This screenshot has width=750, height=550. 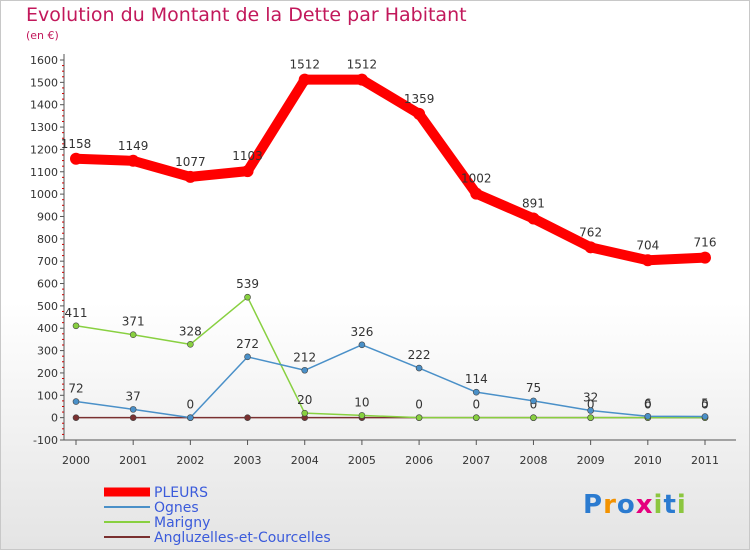 What do you see at coordinates (44, 105) in the screenshot?
I see `y-tick-label: 1400` at bounding box center [44, 105].